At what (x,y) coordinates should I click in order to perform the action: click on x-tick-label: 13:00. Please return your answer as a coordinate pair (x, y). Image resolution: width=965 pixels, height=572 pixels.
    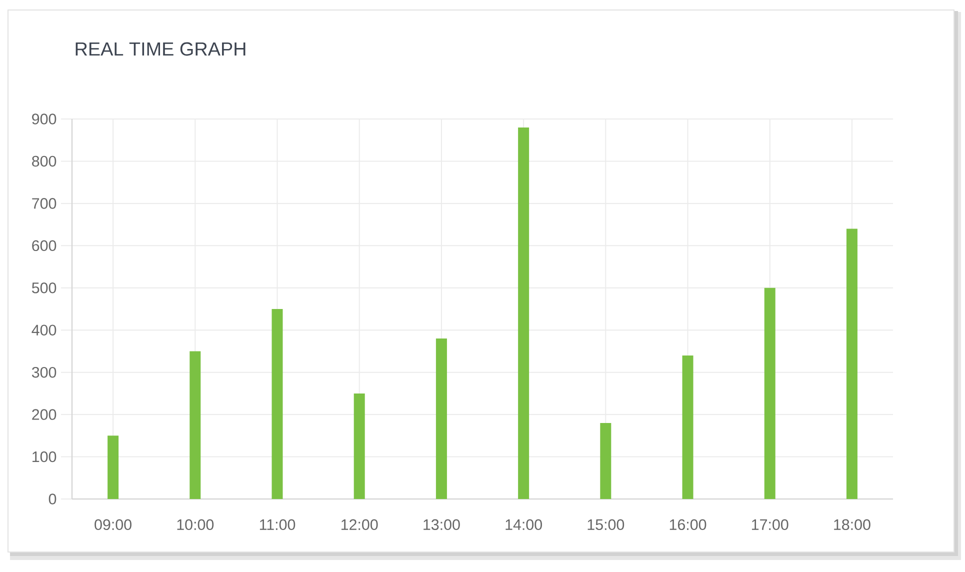
    Looking at the image, I should click on (442, 524).